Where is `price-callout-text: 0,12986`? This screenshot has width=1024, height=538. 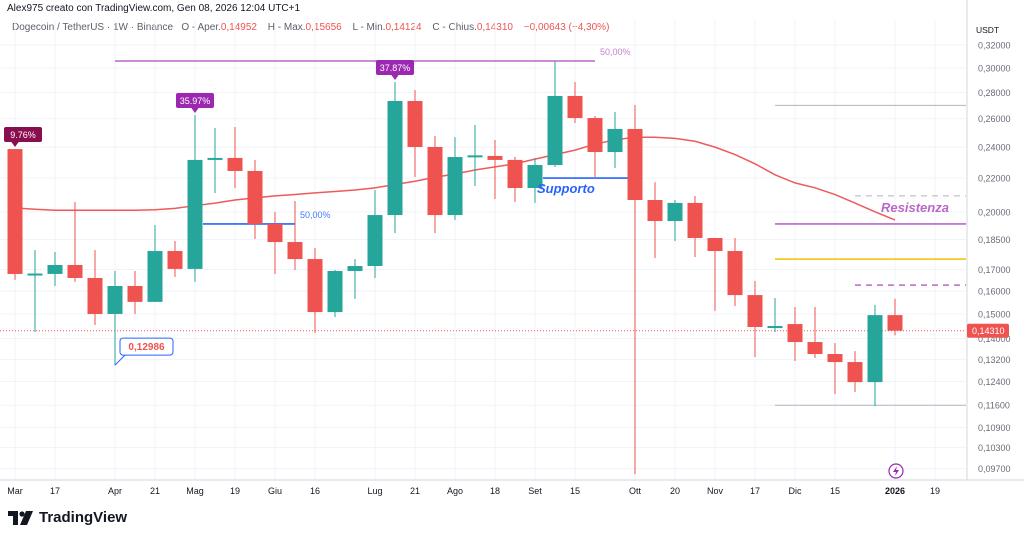
price-callout-text: 0,12986 is located at coordinates (146, 347).